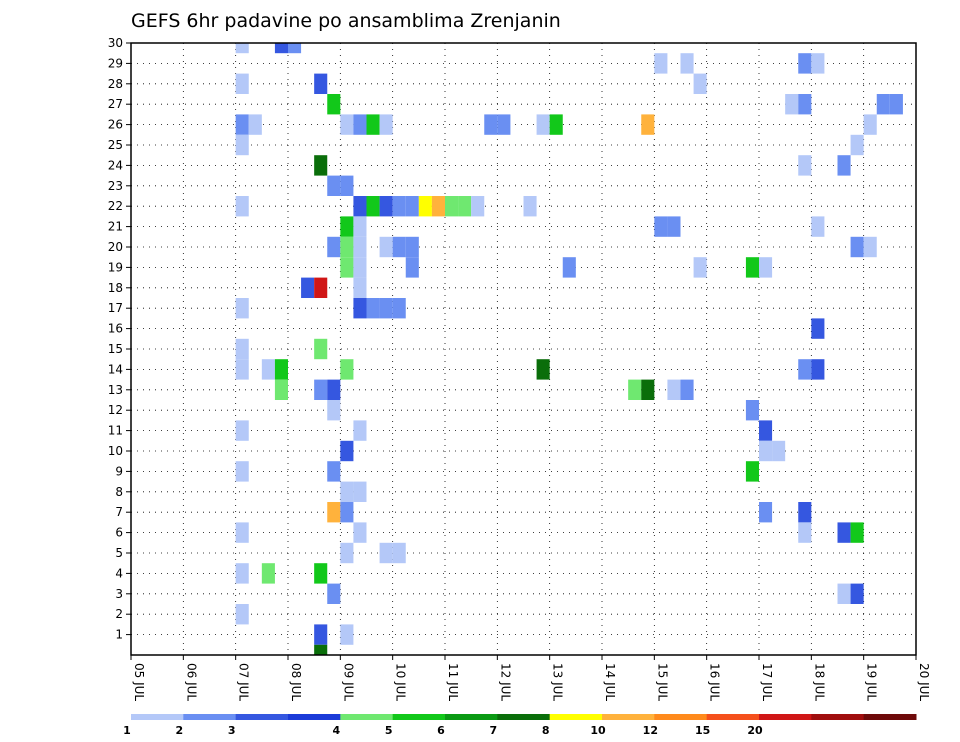 This screenshot has height=742, width=960. Describe the element at coordinates (115, 308) in the screenshot. I see `y-tick-label: 17` at that location.